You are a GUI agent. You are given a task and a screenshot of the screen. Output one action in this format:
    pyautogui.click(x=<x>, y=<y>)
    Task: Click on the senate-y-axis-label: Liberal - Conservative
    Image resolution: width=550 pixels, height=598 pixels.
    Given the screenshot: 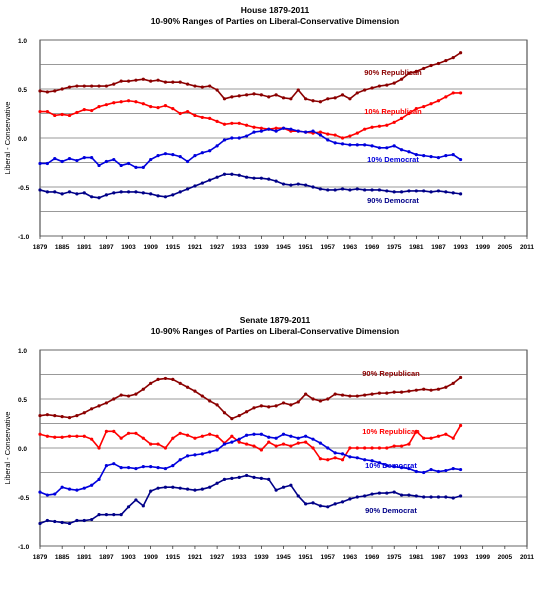 What is the action you would take?
    pyautogui.click(x=7, y=448)
    